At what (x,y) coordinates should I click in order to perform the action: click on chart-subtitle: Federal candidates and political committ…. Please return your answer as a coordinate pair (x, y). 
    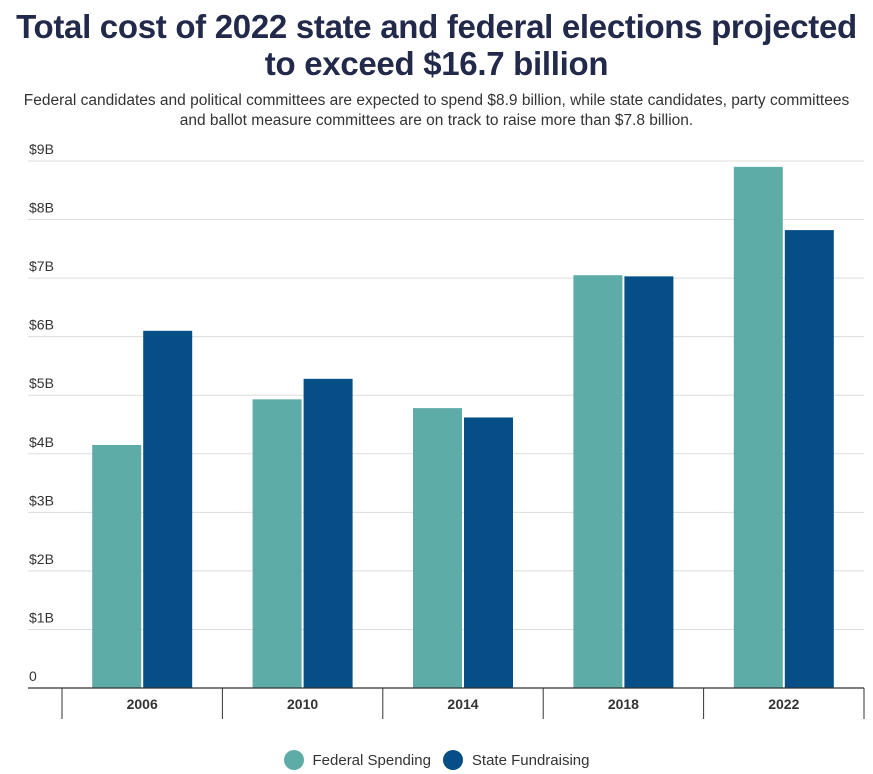
    Looking at the image, I should click on (436, 110).